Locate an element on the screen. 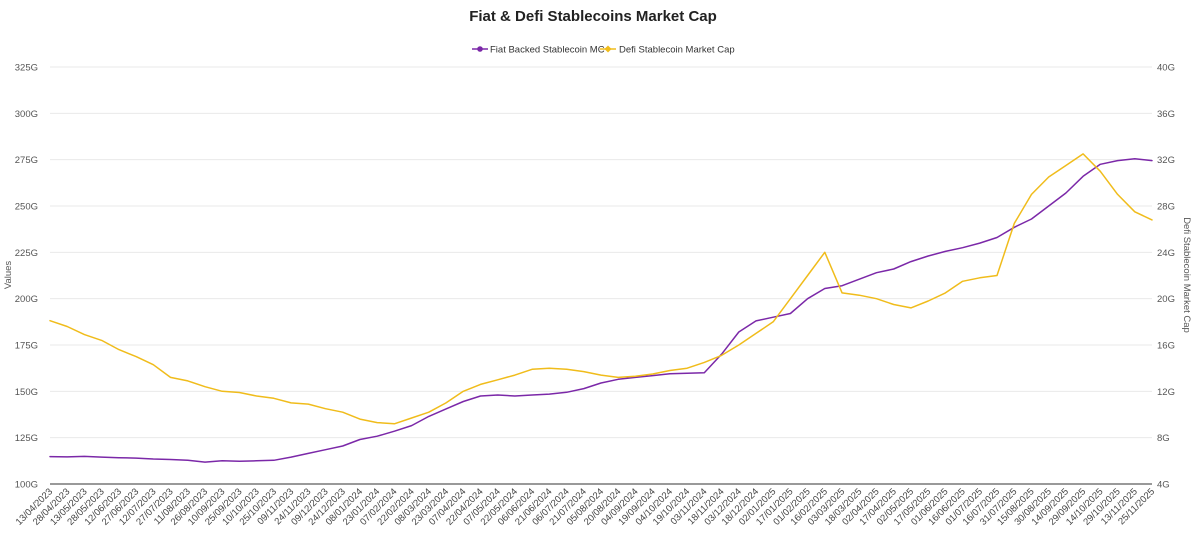 This screenshot has height=547, width=1200. y-axis-title-left: Values is located at coordinates (8, 275).